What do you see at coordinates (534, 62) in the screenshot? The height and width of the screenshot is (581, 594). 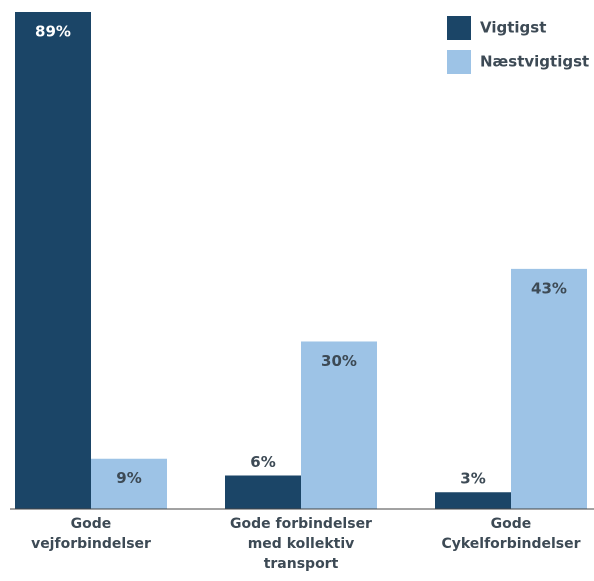 I see `legend-label: Næstvigtigst` at bounding box center [534, 62].